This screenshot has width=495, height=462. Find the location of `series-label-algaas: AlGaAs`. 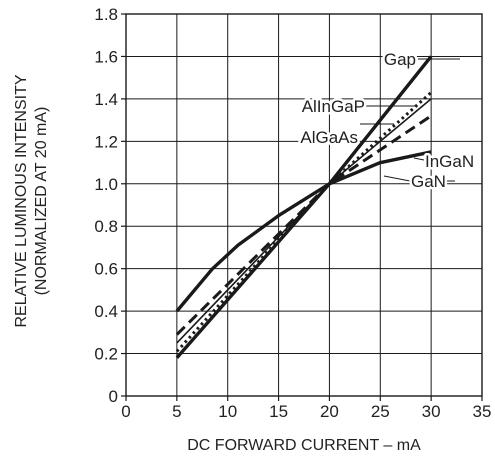

series-label-algaas: AlGaAs is located at coordinates (329, 137).